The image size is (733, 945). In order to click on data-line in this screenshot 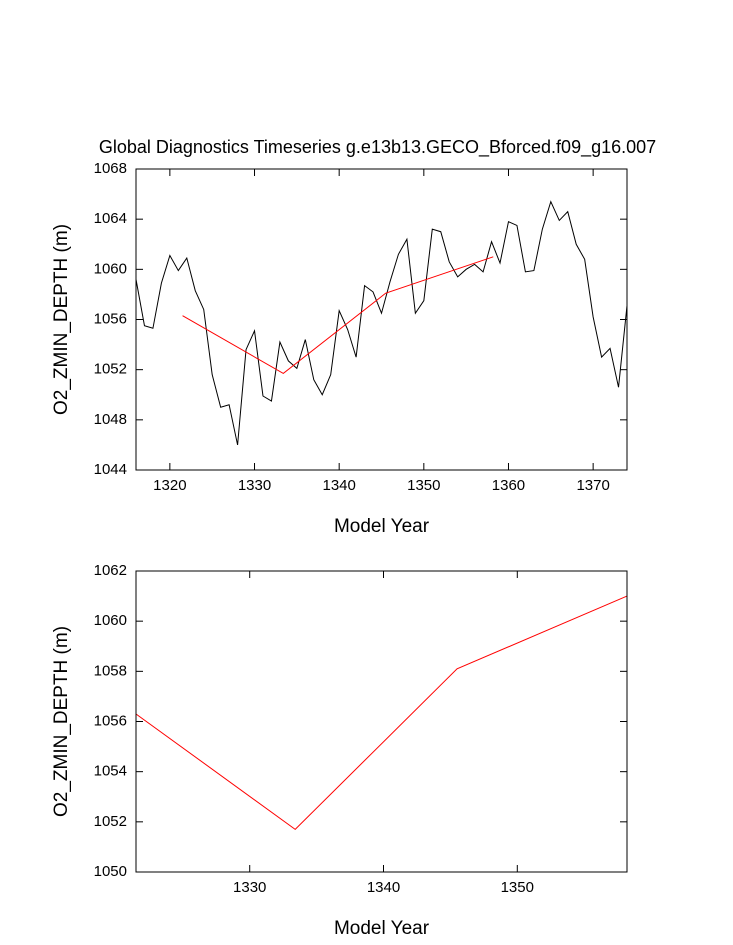, I will do `click(338, 315)`.